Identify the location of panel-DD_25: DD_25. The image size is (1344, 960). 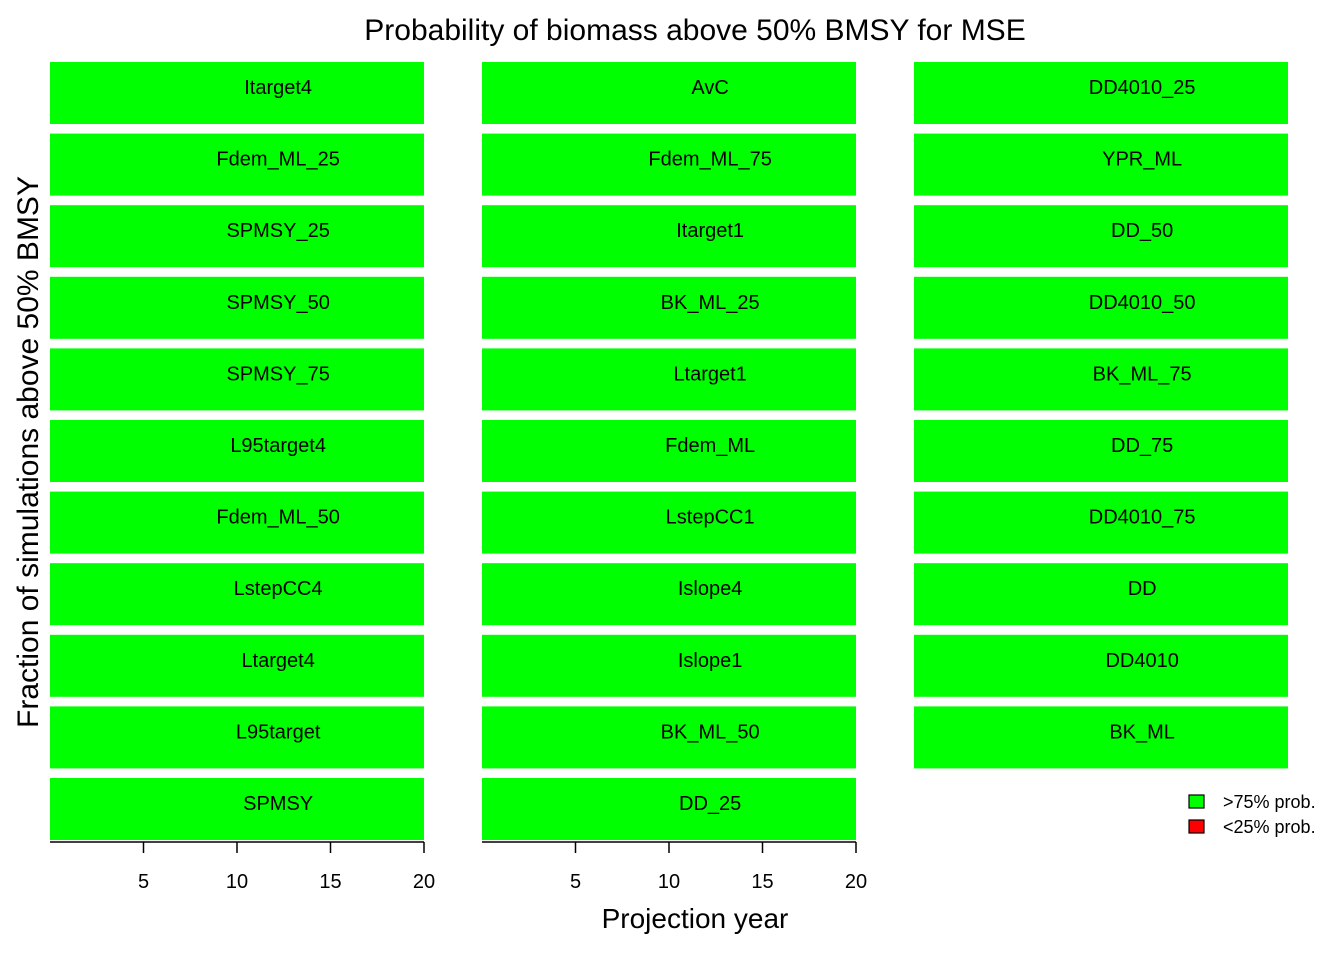
(669, 809).